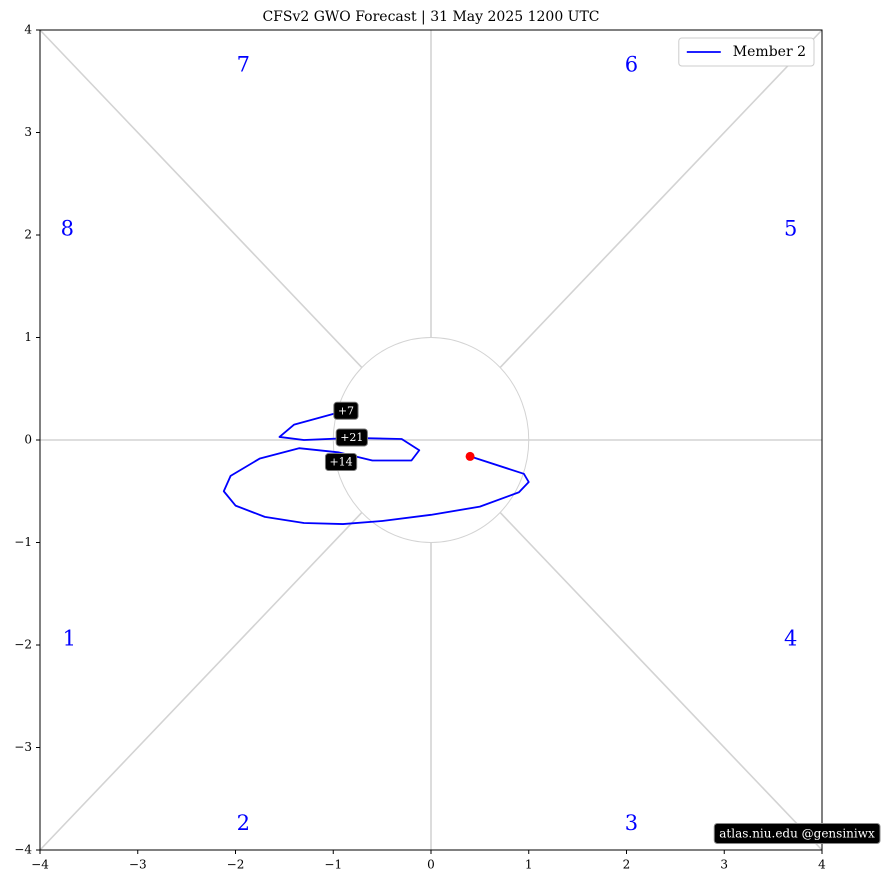 The width and height of the screenshot is (881, 883). What do you see at coordinates (631, 64) in the screenshot?
I see `phase-label: 6` at bounding box center [631, 64].